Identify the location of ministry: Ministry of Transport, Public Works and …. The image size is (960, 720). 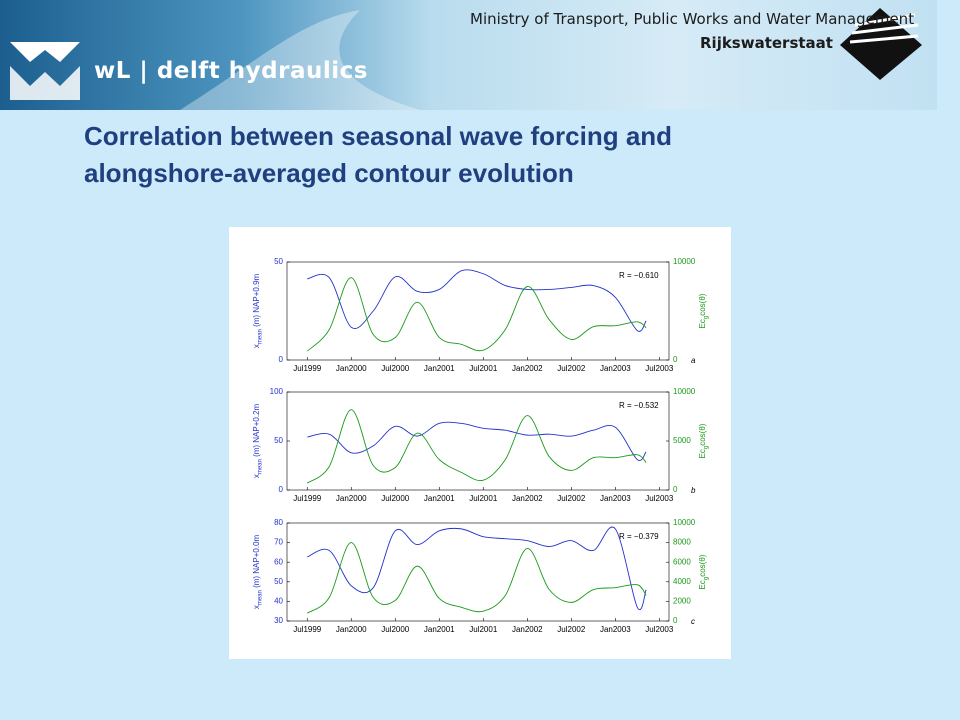
(692, 19).